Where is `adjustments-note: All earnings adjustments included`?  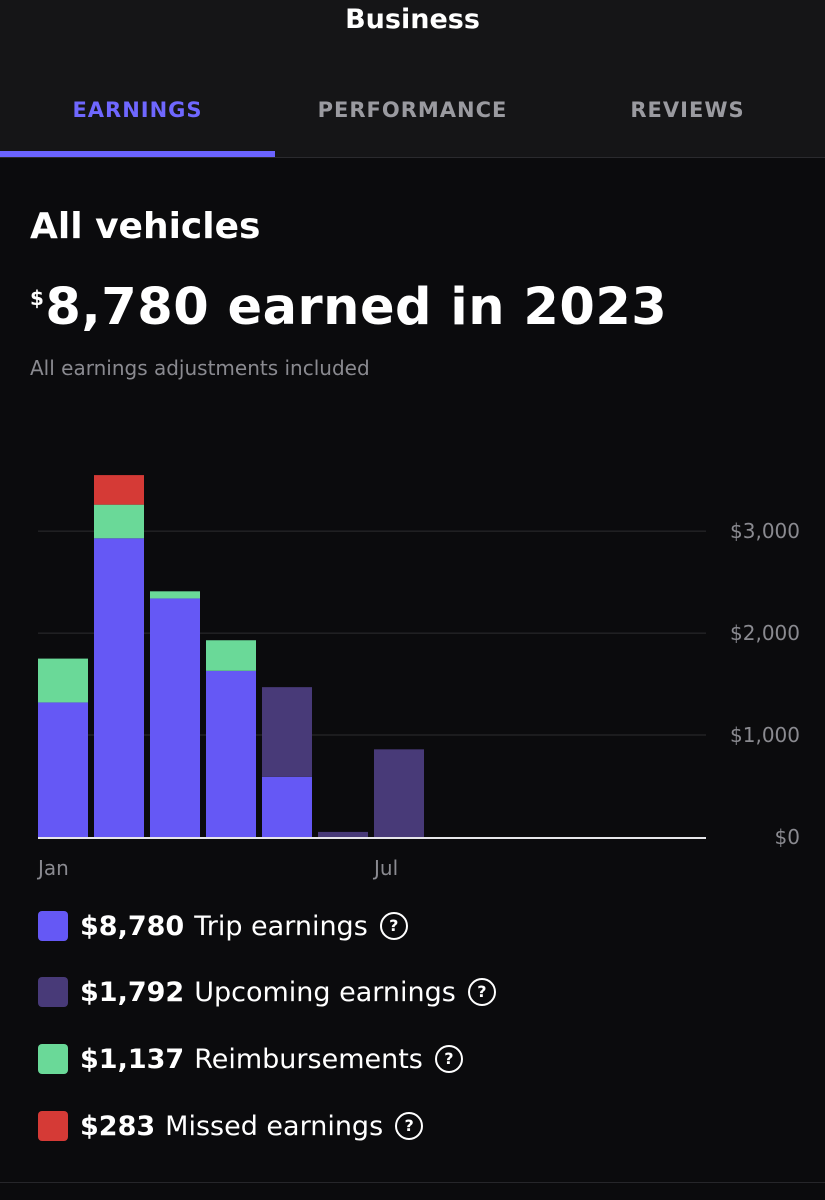 adjustments-note: All earnings adjustments included is located at coordinates (200, 368).